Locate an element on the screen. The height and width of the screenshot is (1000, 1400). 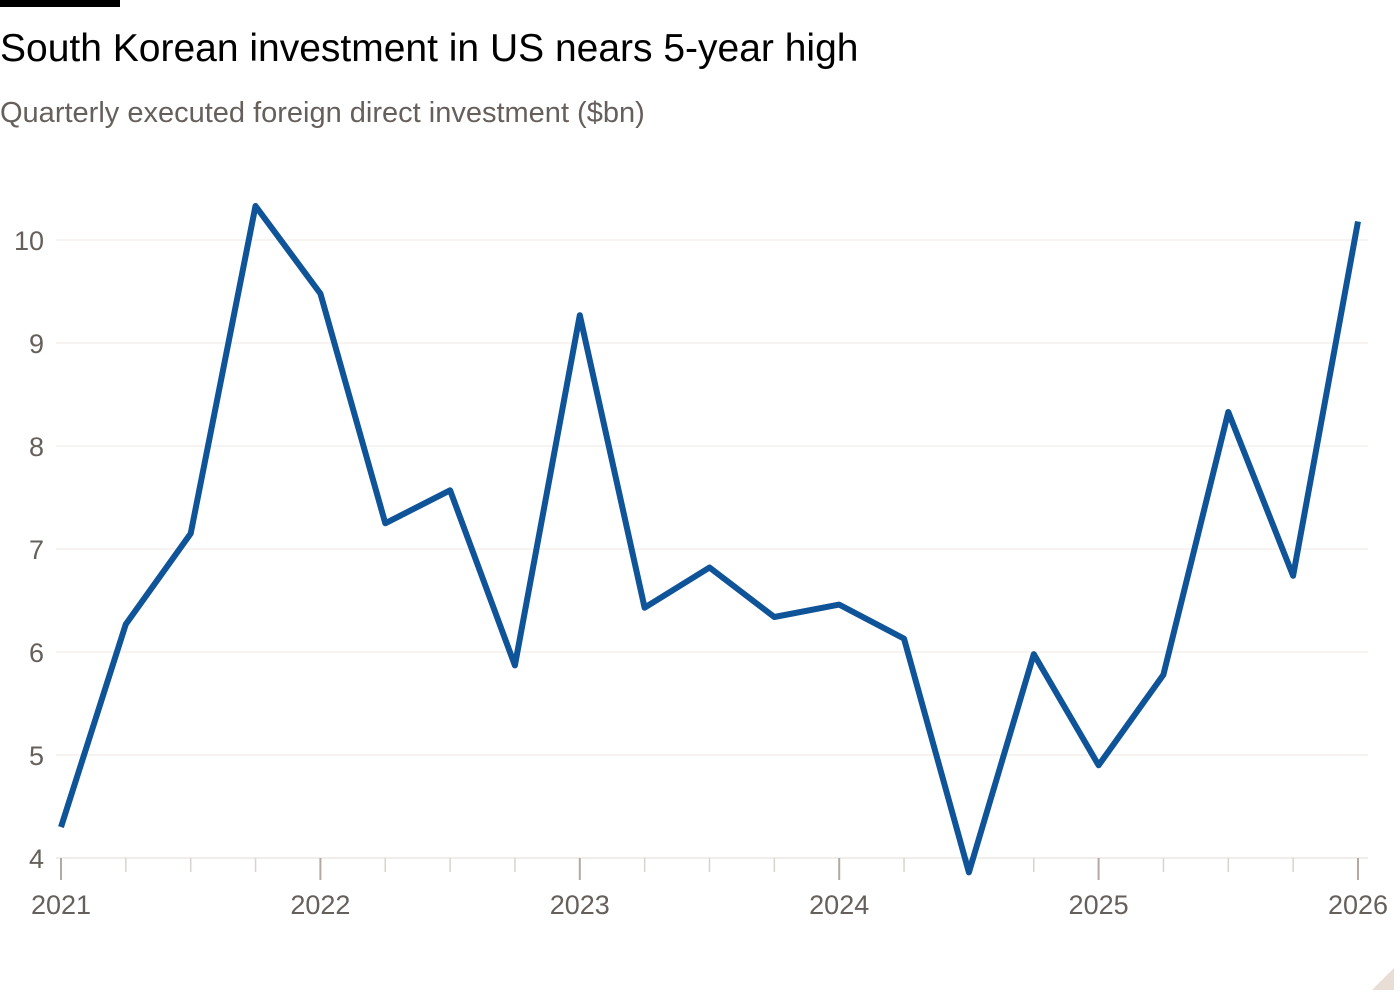
x-tick-label: 2026 is located at coordinates (1358, 905).